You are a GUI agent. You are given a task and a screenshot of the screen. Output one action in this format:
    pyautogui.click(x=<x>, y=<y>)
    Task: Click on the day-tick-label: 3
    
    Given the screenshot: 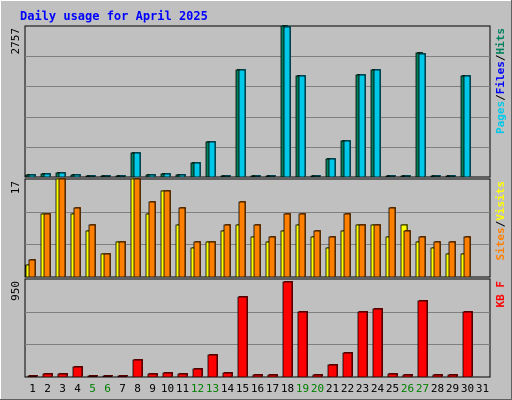 What is the action you would take?
    pyautogui.click(x=62, y=388)
    